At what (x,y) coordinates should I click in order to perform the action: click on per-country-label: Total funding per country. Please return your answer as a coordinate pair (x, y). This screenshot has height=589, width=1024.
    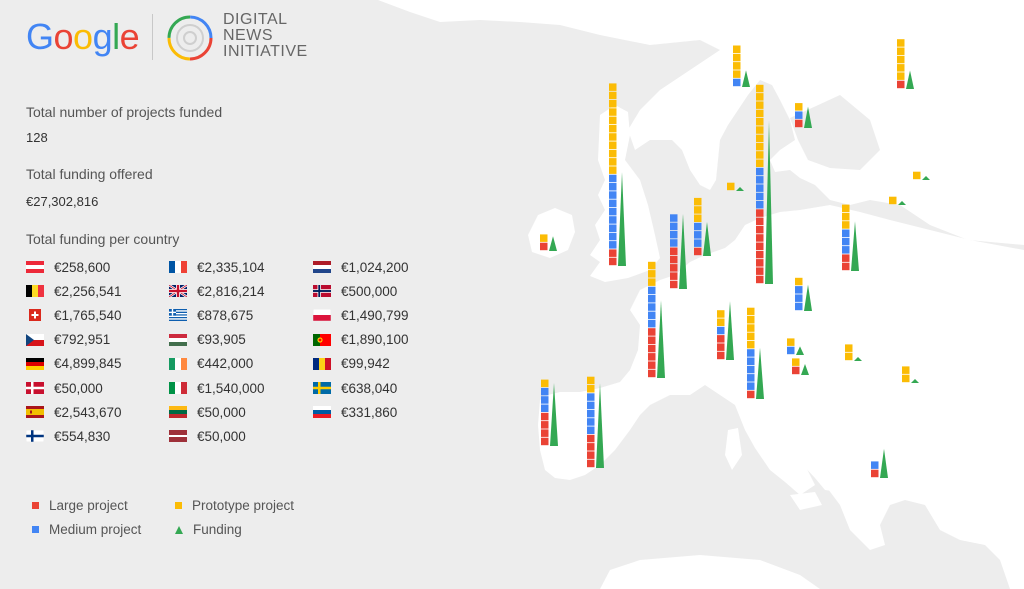
    Looking at the image, I should click on (103, 239).